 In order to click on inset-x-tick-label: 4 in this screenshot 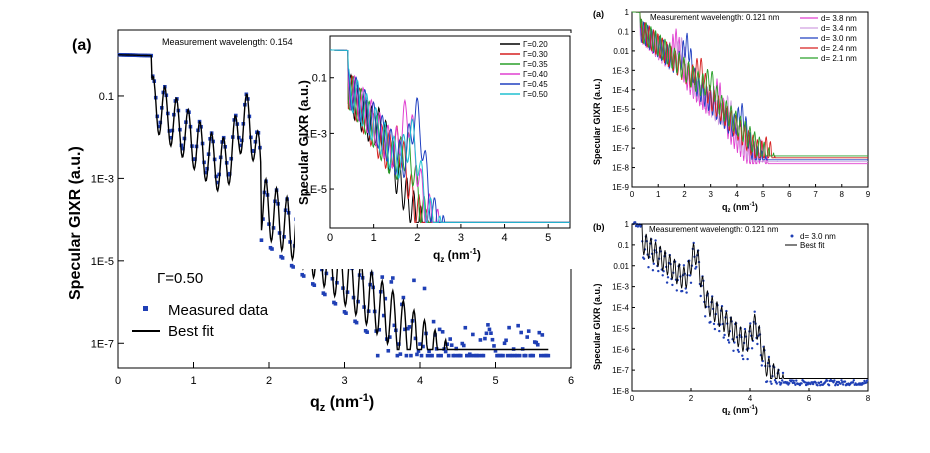, I will do `click(504, 238)`.